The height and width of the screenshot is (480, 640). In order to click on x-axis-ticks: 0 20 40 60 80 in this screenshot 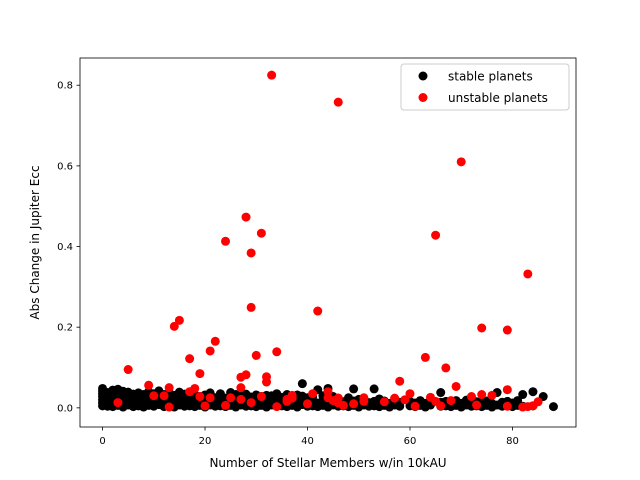, I will do `click(309, 437)`.